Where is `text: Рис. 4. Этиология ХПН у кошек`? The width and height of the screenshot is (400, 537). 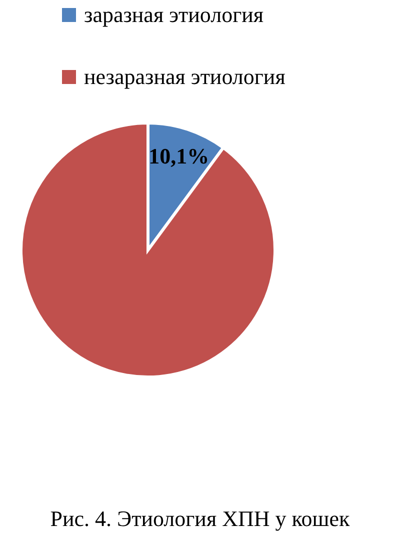 text: Рис. 4. Этиология ХПН у кошек is located at coordinates (200, 519).